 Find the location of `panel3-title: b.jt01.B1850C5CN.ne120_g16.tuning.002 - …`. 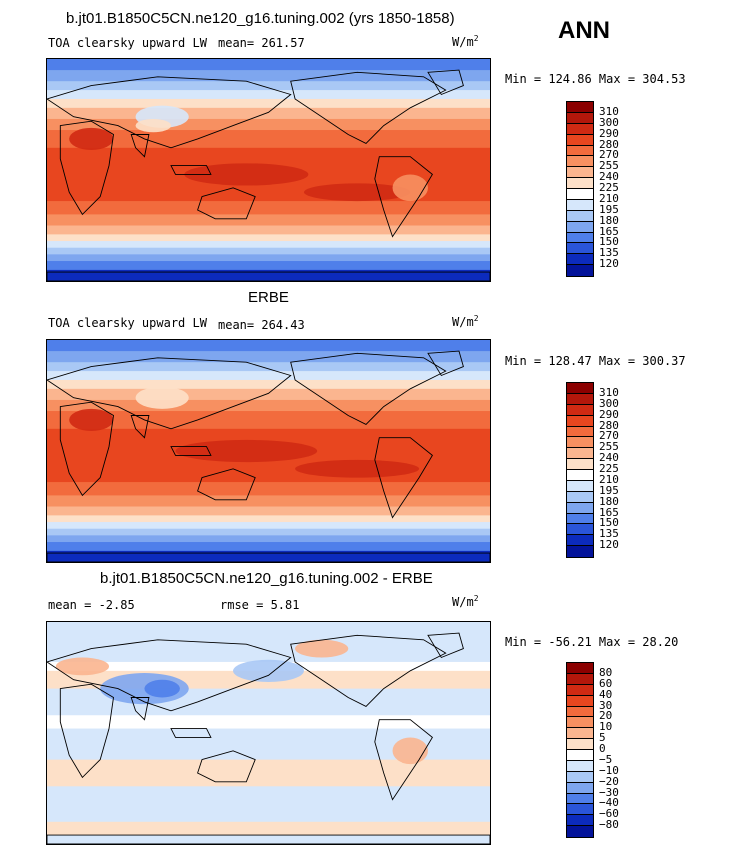

panel3-title: b.jt01.B1850C5CN.ne120_g16.tuning.002 - … is located at coordinates (266, 578).